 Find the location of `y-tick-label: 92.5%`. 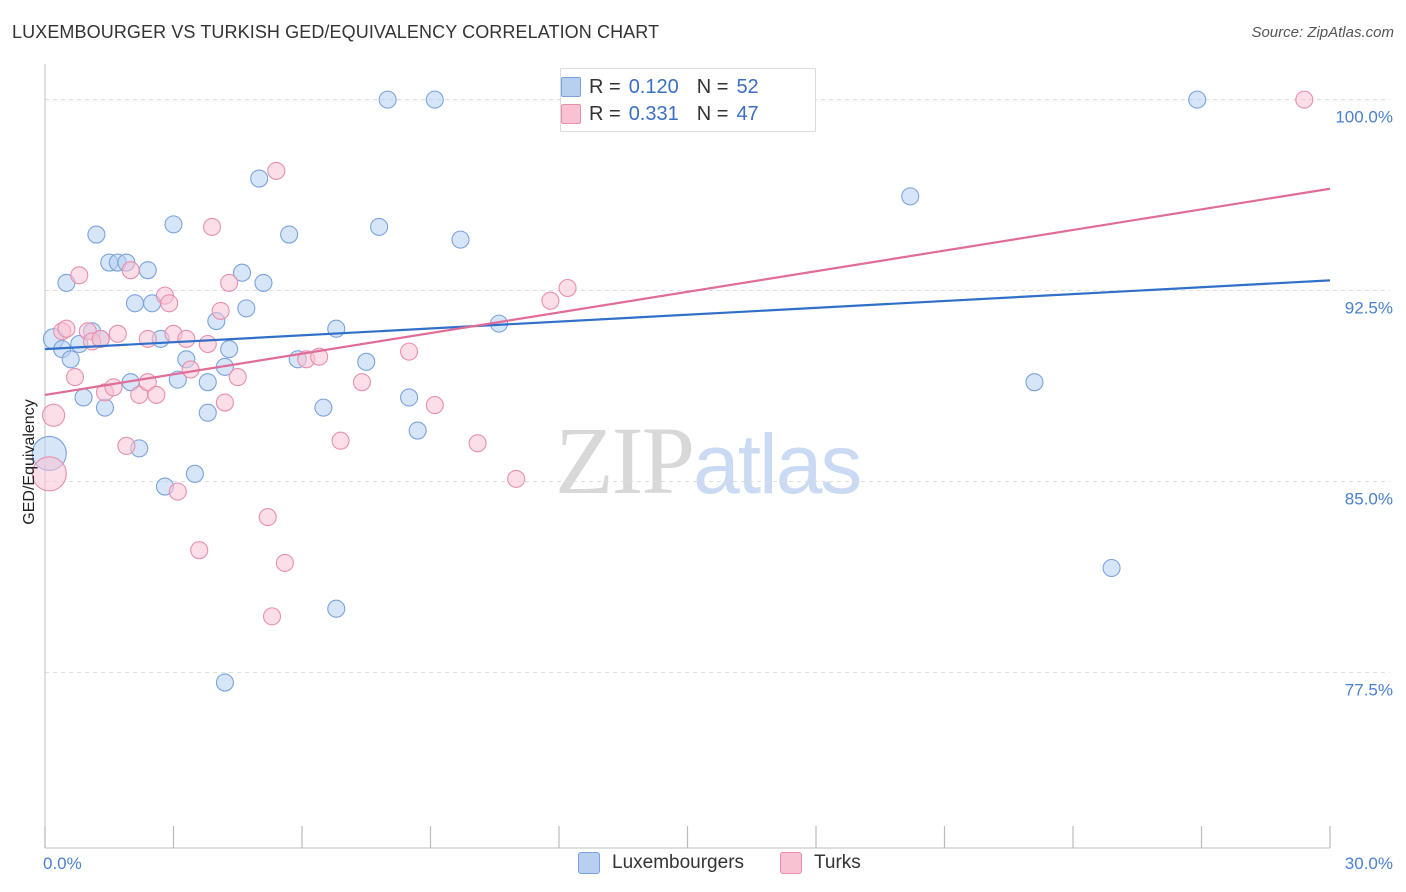

y-tick-label: 92.5% is located at coordinates (1369, 308).